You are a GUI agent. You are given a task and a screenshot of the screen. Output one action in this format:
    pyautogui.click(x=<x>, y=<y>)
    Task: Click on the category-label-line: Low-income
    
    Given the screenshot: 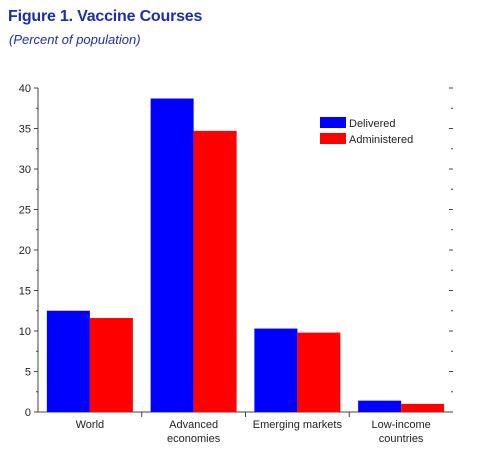 What is the action you would take?
    pyautogui.click(x=400, y=425)
    